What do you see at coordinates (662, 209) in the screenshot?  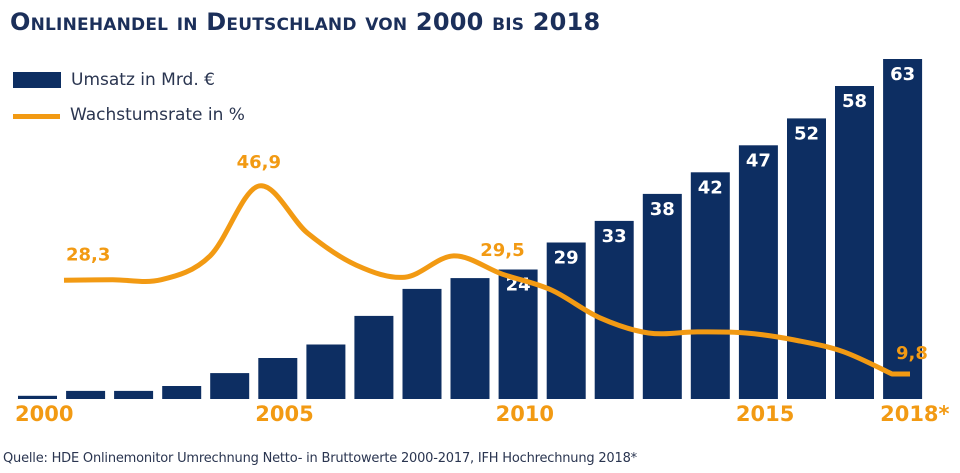 I see `bar-label-2013: 38` at bounding box center [662, 209].